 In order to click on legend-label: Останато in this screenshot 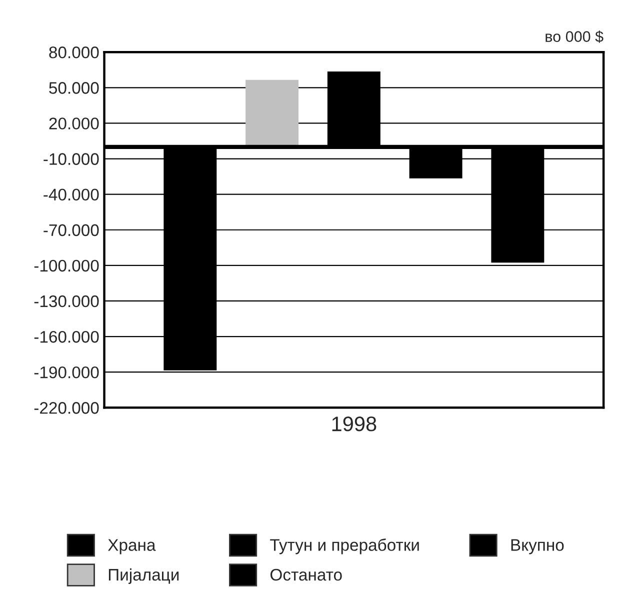, I will do `click(306, 574)`.